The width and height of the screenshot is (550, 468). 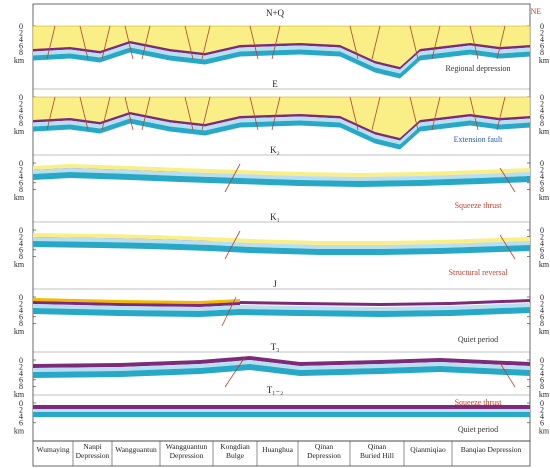 What do you see at coordinates (478, 139) in the screenshot?
I see `panel-note: Extension fault` at bounding box center [478, 139].